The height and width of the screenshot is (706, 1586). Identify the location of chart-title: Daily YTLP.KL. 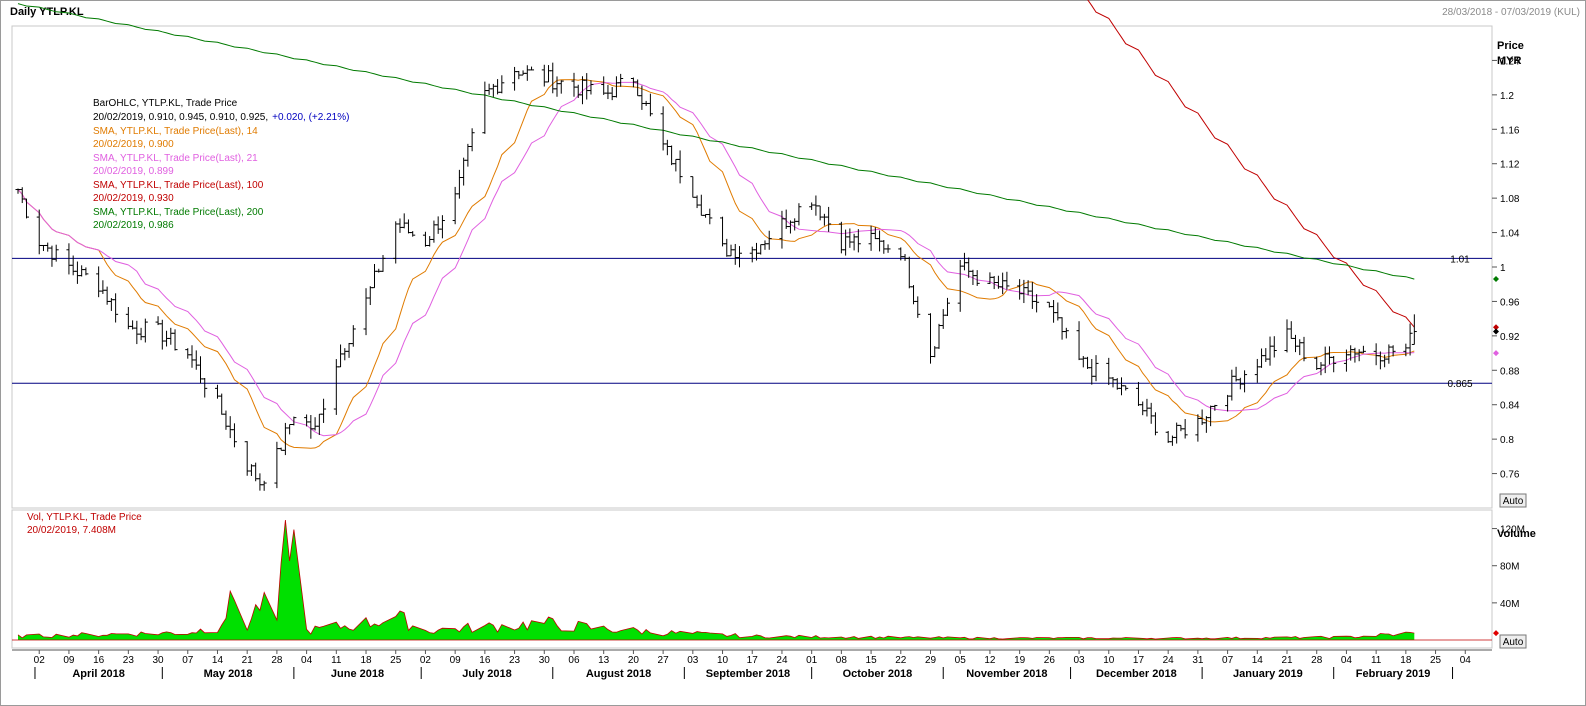
(47, 12).